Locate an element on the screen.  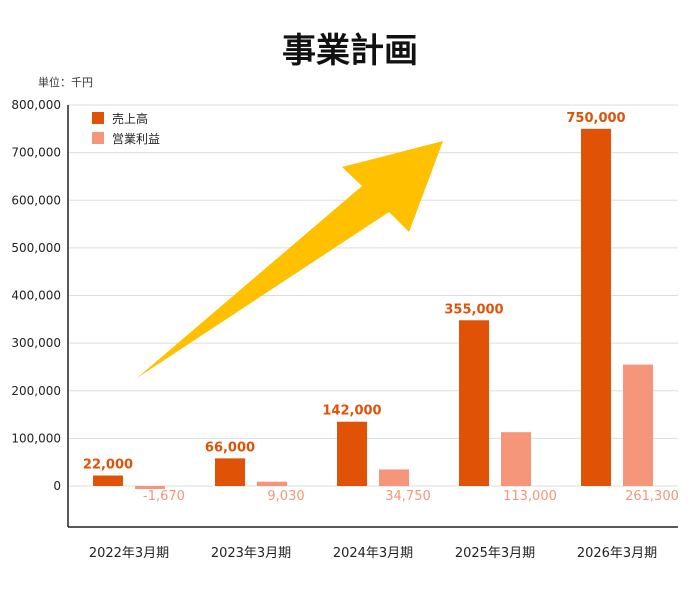
y-tick-label: 600,000 is located at coordinates (36, 200).